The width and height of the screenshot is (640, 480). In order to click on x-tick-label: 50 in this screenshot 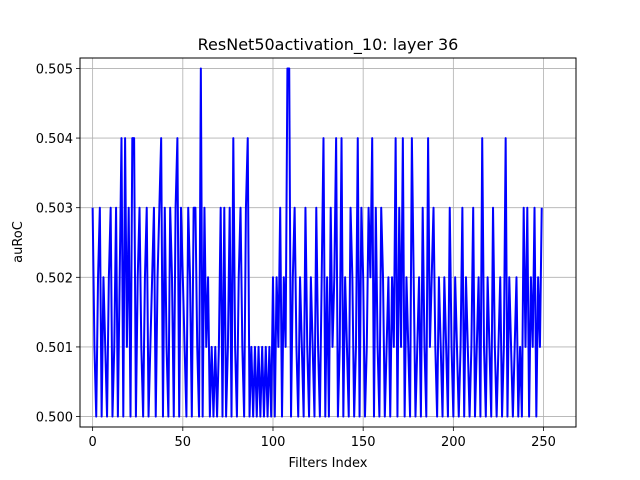, I will do `click(183, 442)`.